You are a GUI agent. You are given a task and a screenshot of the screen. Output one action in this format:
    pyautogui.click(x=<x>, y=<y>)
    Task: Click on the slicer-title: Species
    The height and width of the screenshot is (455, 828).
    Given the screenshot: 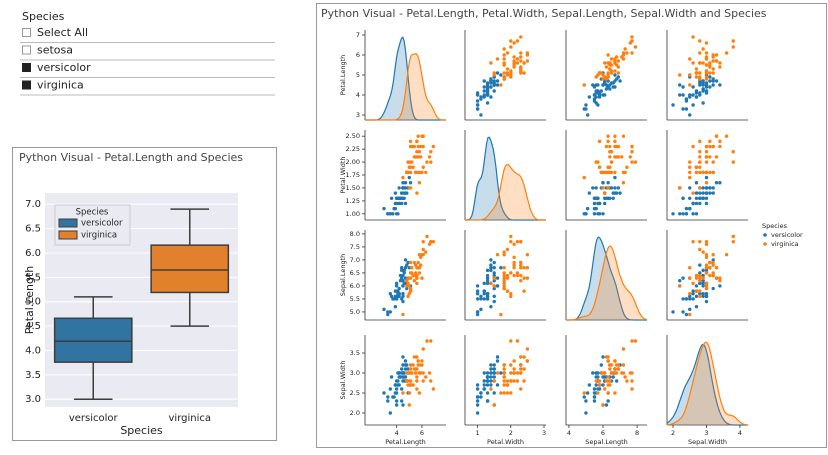 What is the action you would take?
    pyautogui.click(x=43, y=16)
    